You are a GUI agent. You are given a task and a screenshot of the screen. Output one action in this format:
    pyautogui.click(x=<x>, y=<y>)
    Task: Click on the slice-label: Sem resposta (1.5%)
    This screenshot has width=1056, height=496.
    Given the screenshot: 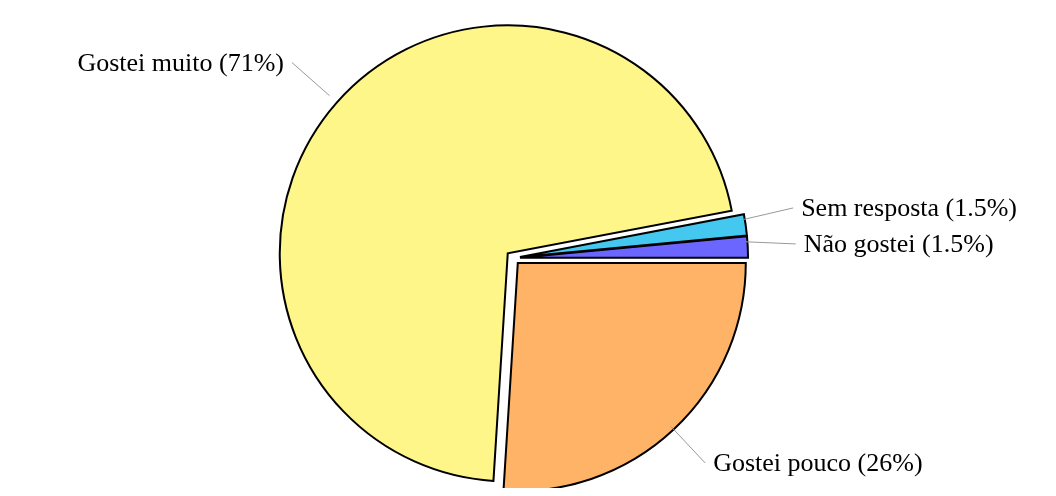 What is the action you would take?
    pyautogui.click(x=909, y=208)
    